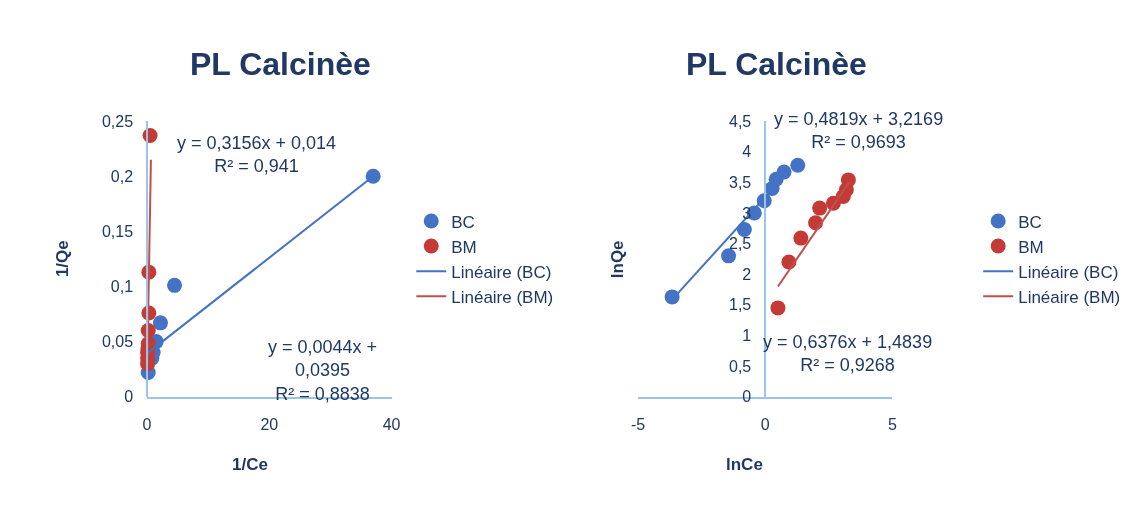  What do you see at coordinates (250, 464) in the screenshot?
I see `x-axis-title: 1/Ce` at bounding box center [250, 464].